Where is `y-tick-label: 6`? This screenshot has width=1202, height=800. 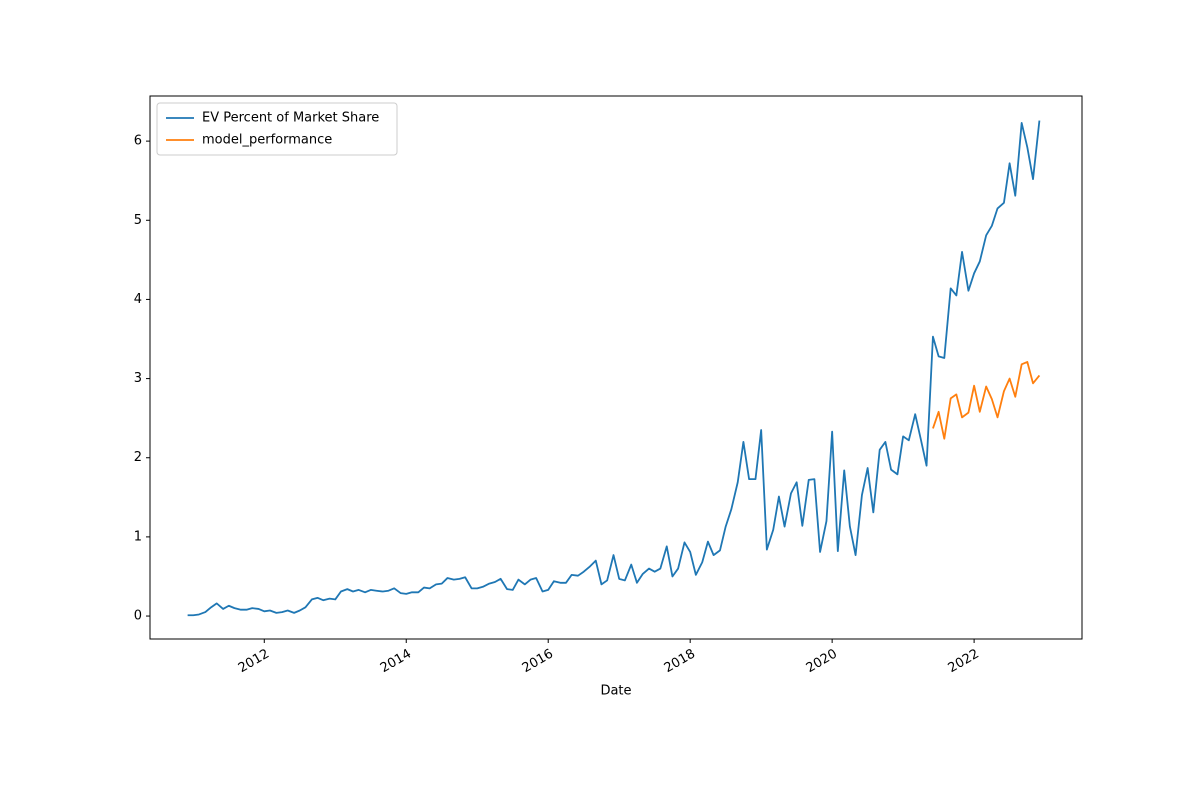
y-tick-label: 6 is located at coordinates (138, 141).